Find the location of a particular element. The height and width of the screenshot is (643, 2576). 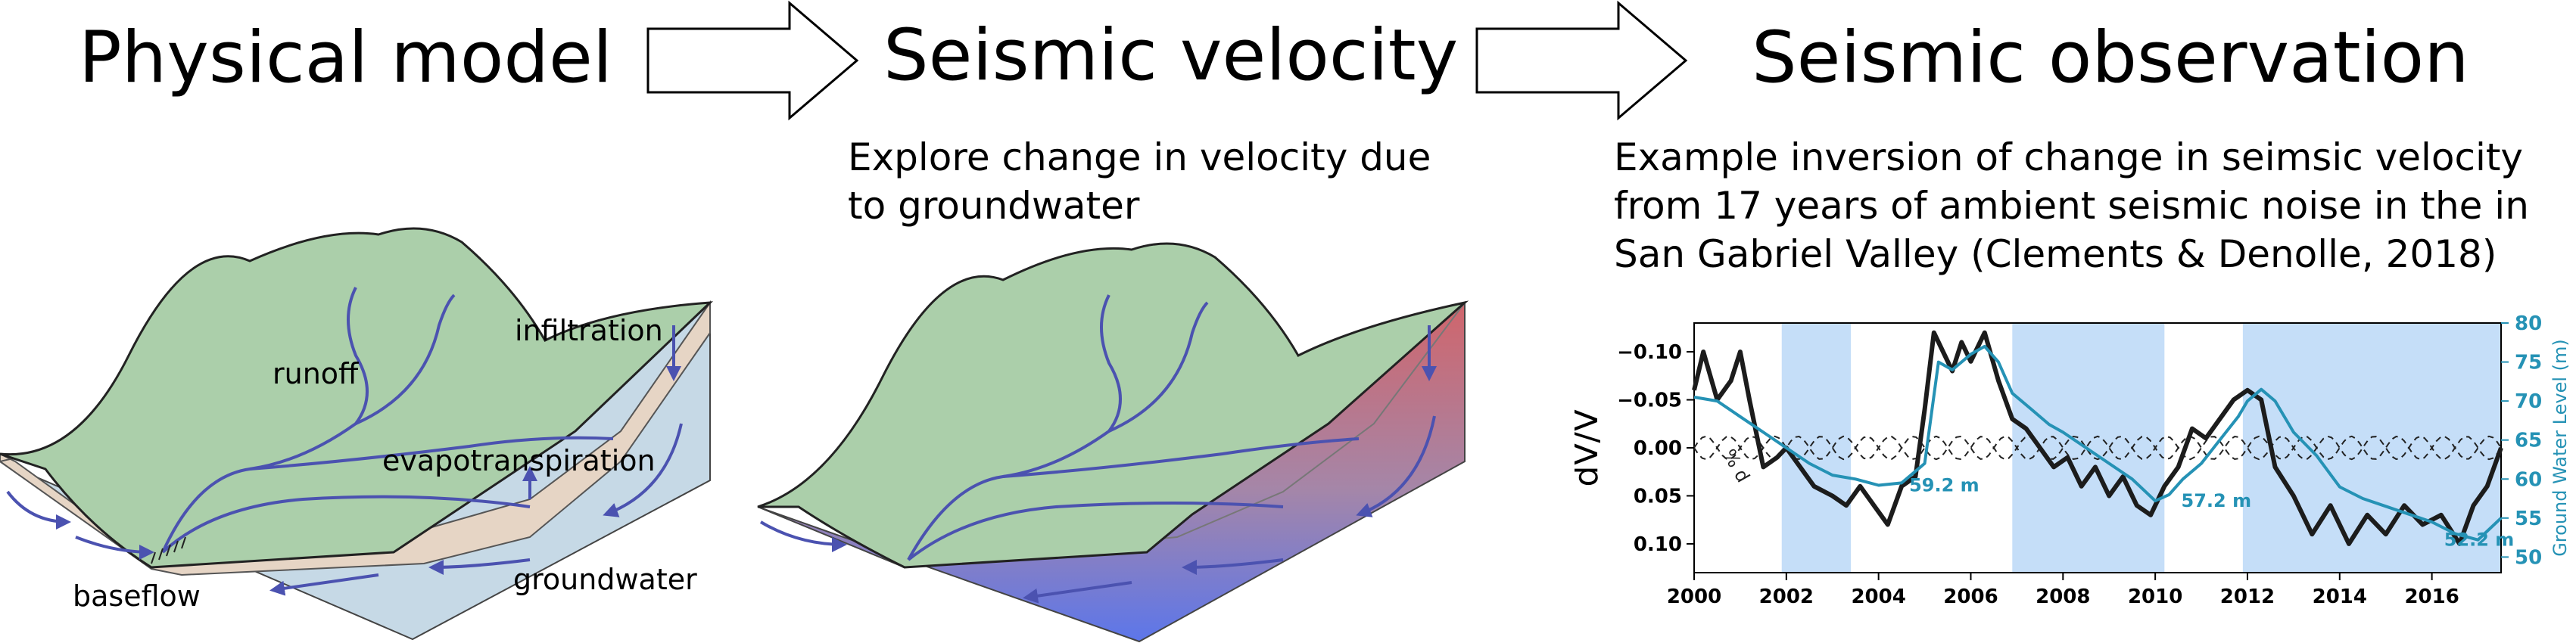

y-axis-label-right: Ground Water Level (m) is located at coordinates (2560, 448).